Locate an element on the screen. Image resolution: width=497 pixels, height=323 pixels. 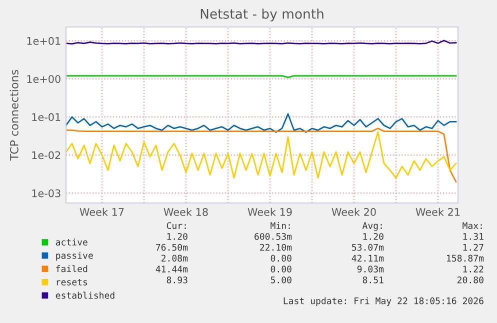
chart-title: Netstat - by month is located at coordinates (262, 15).